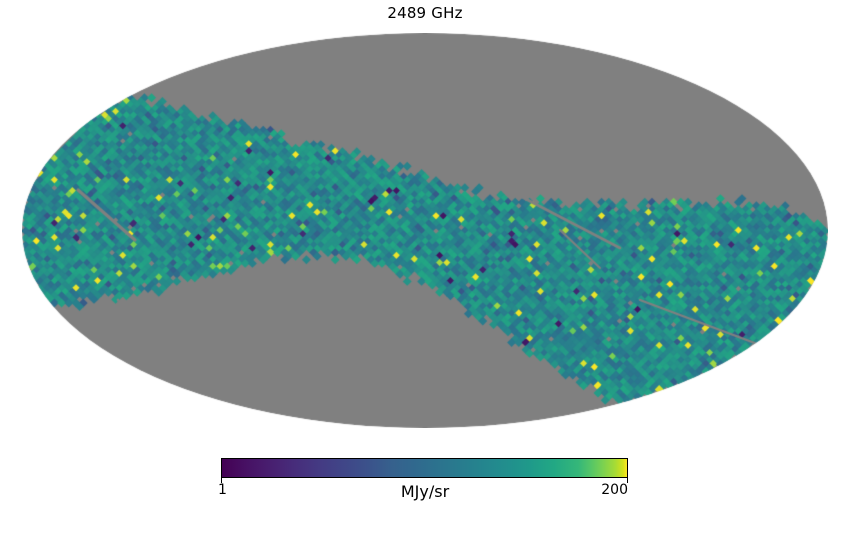 This screenshot has height=540, width=850. I want to click on colorbar-gradient, so click(424, 468).